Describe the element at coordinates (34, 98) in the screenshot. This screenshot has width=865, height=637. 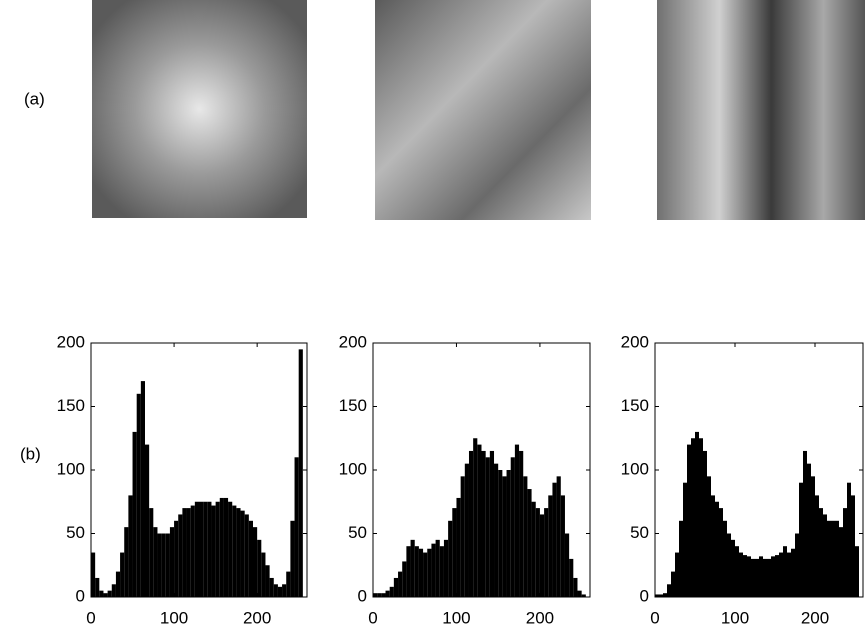
I see `panel-label: (a)` at that location.